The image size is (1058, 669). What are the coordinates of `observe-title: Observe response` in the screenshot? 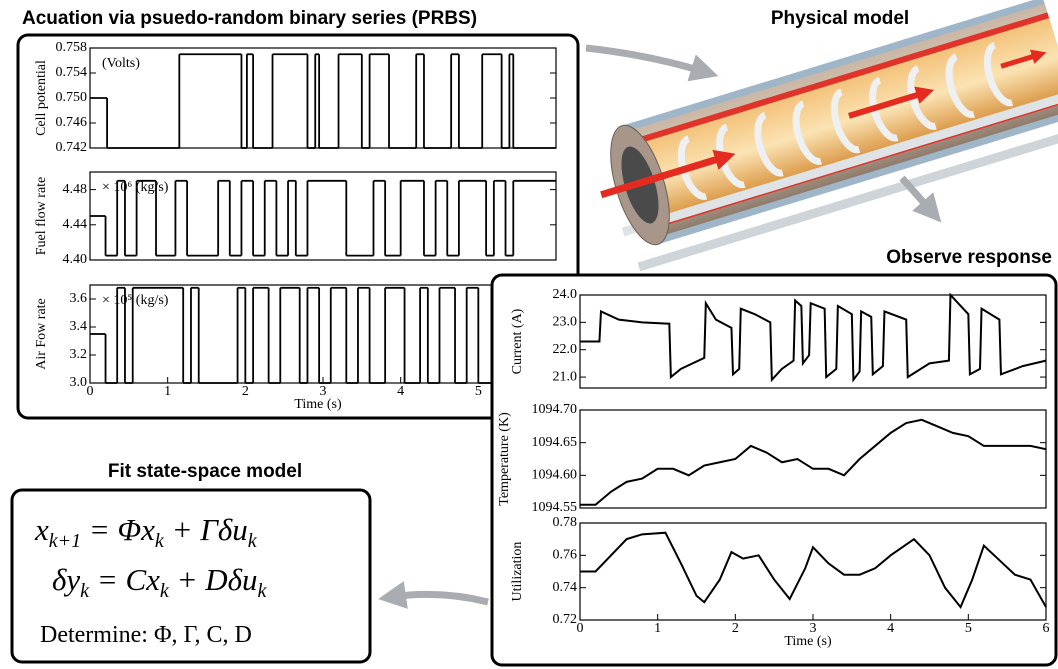 It's located at (969, 257).